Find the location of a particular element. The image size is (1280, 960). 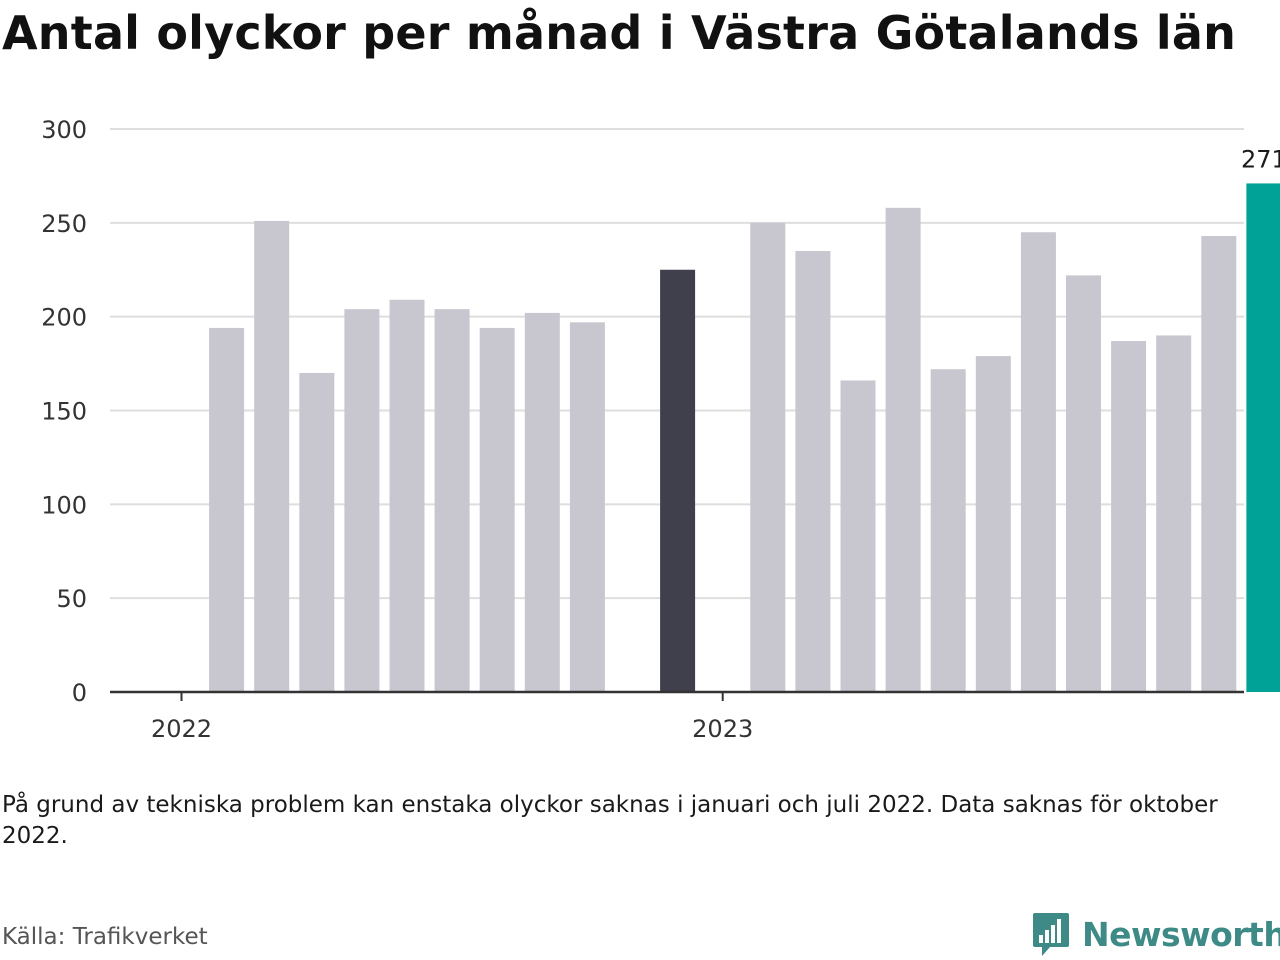

x-tick-label: 2023 is located at coordinates (722, 729).